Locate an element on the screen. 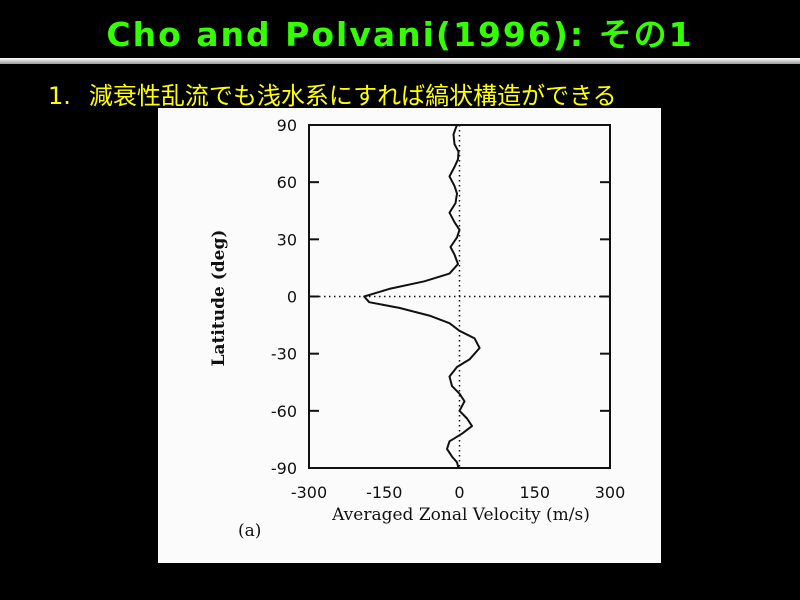 The height and width of the screenshot is (600, 800). y-tick-label: -30 is located at coordinates (284, 354).